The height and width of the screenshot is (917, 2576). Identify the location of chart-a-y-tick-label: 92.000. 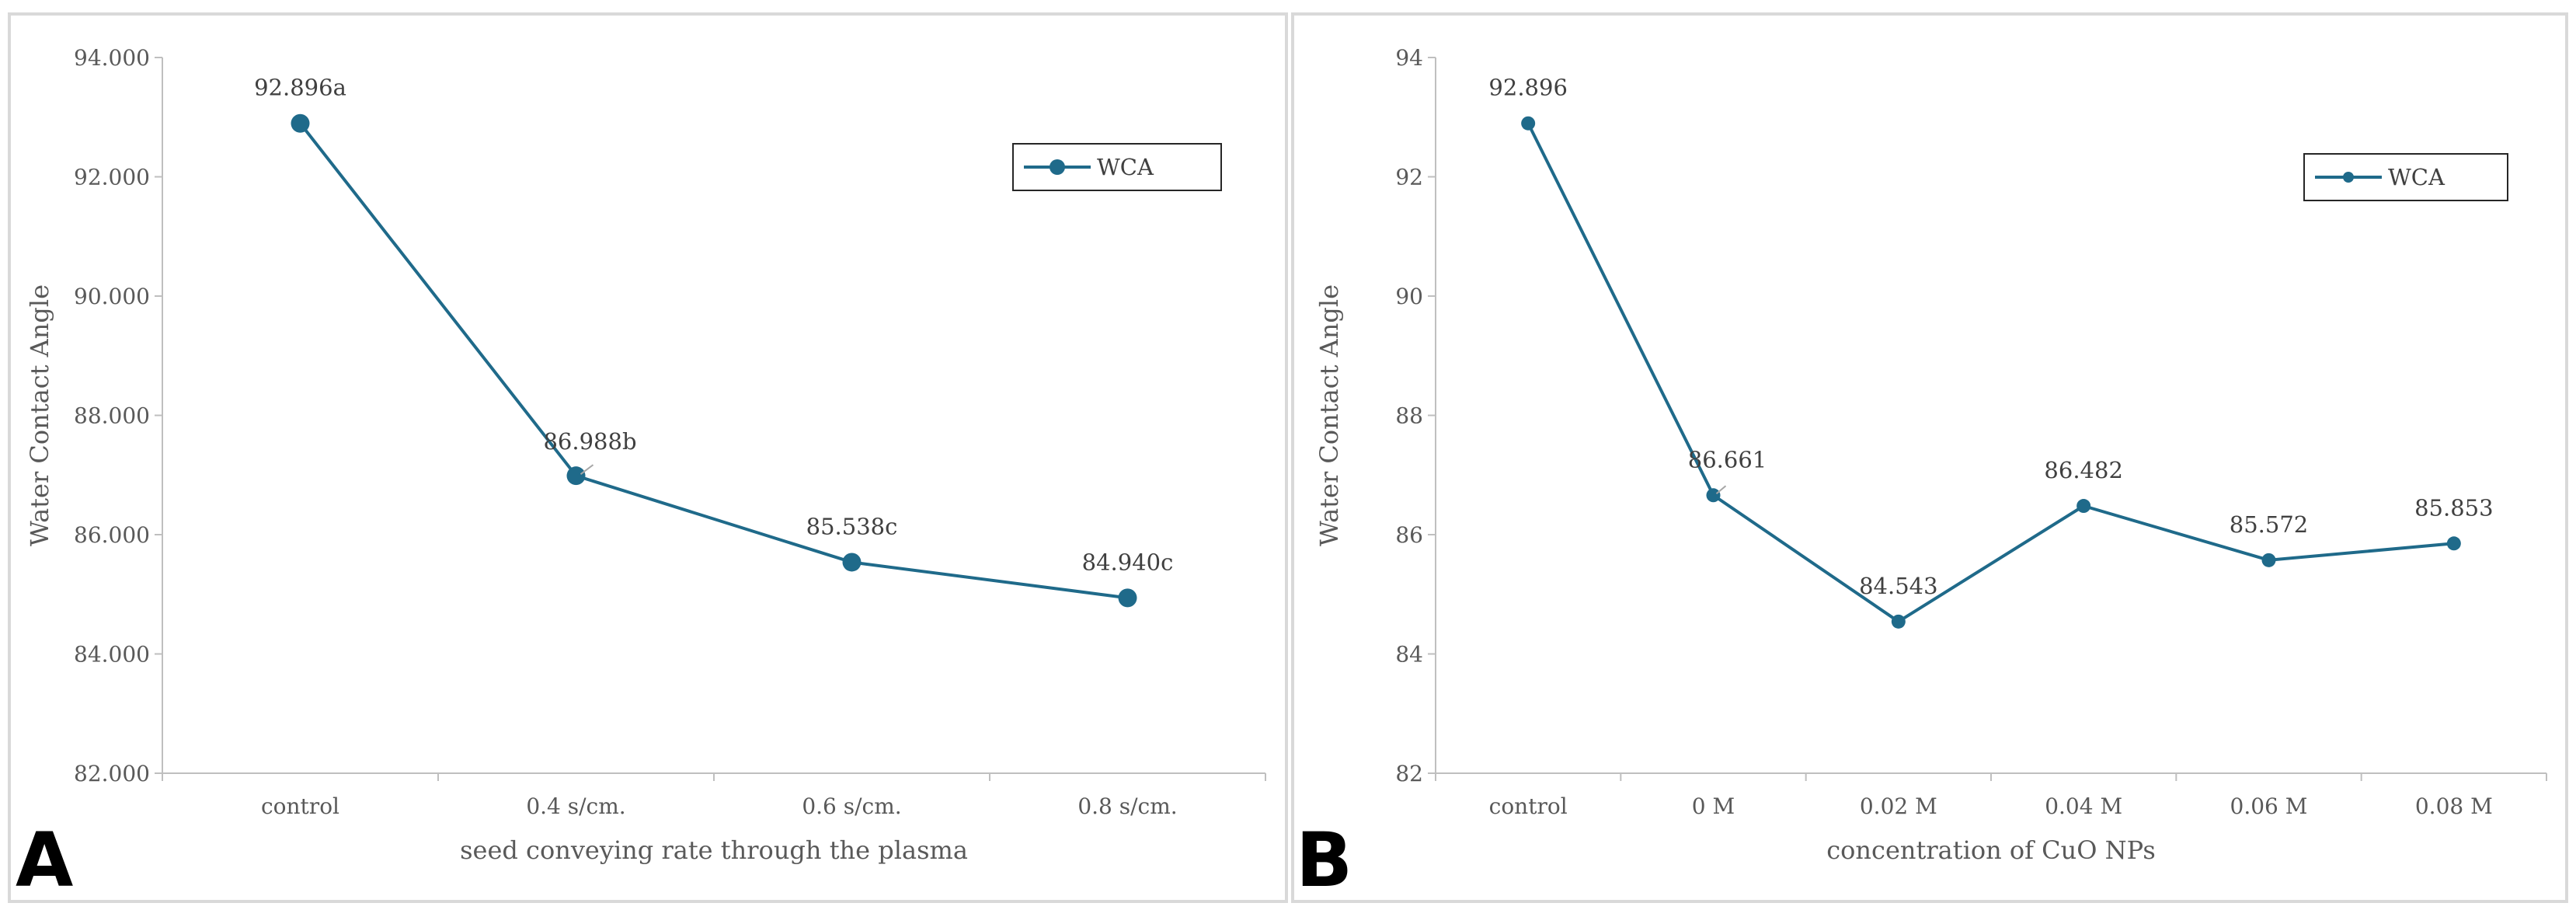
(112, 177).